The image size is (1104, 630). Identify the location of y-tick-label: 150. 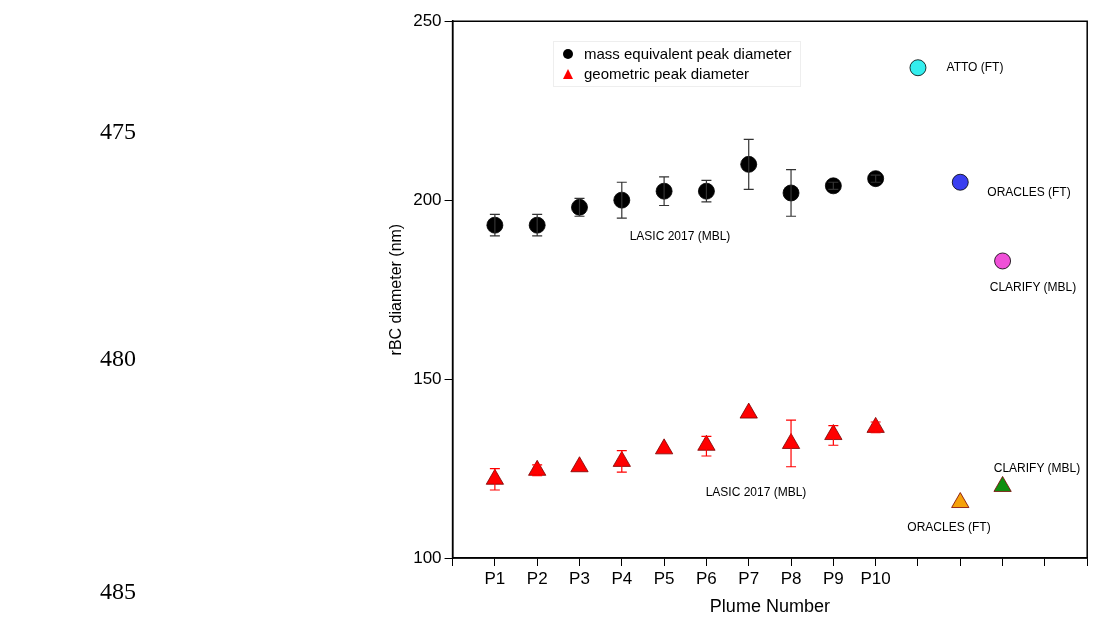
(427, 378).